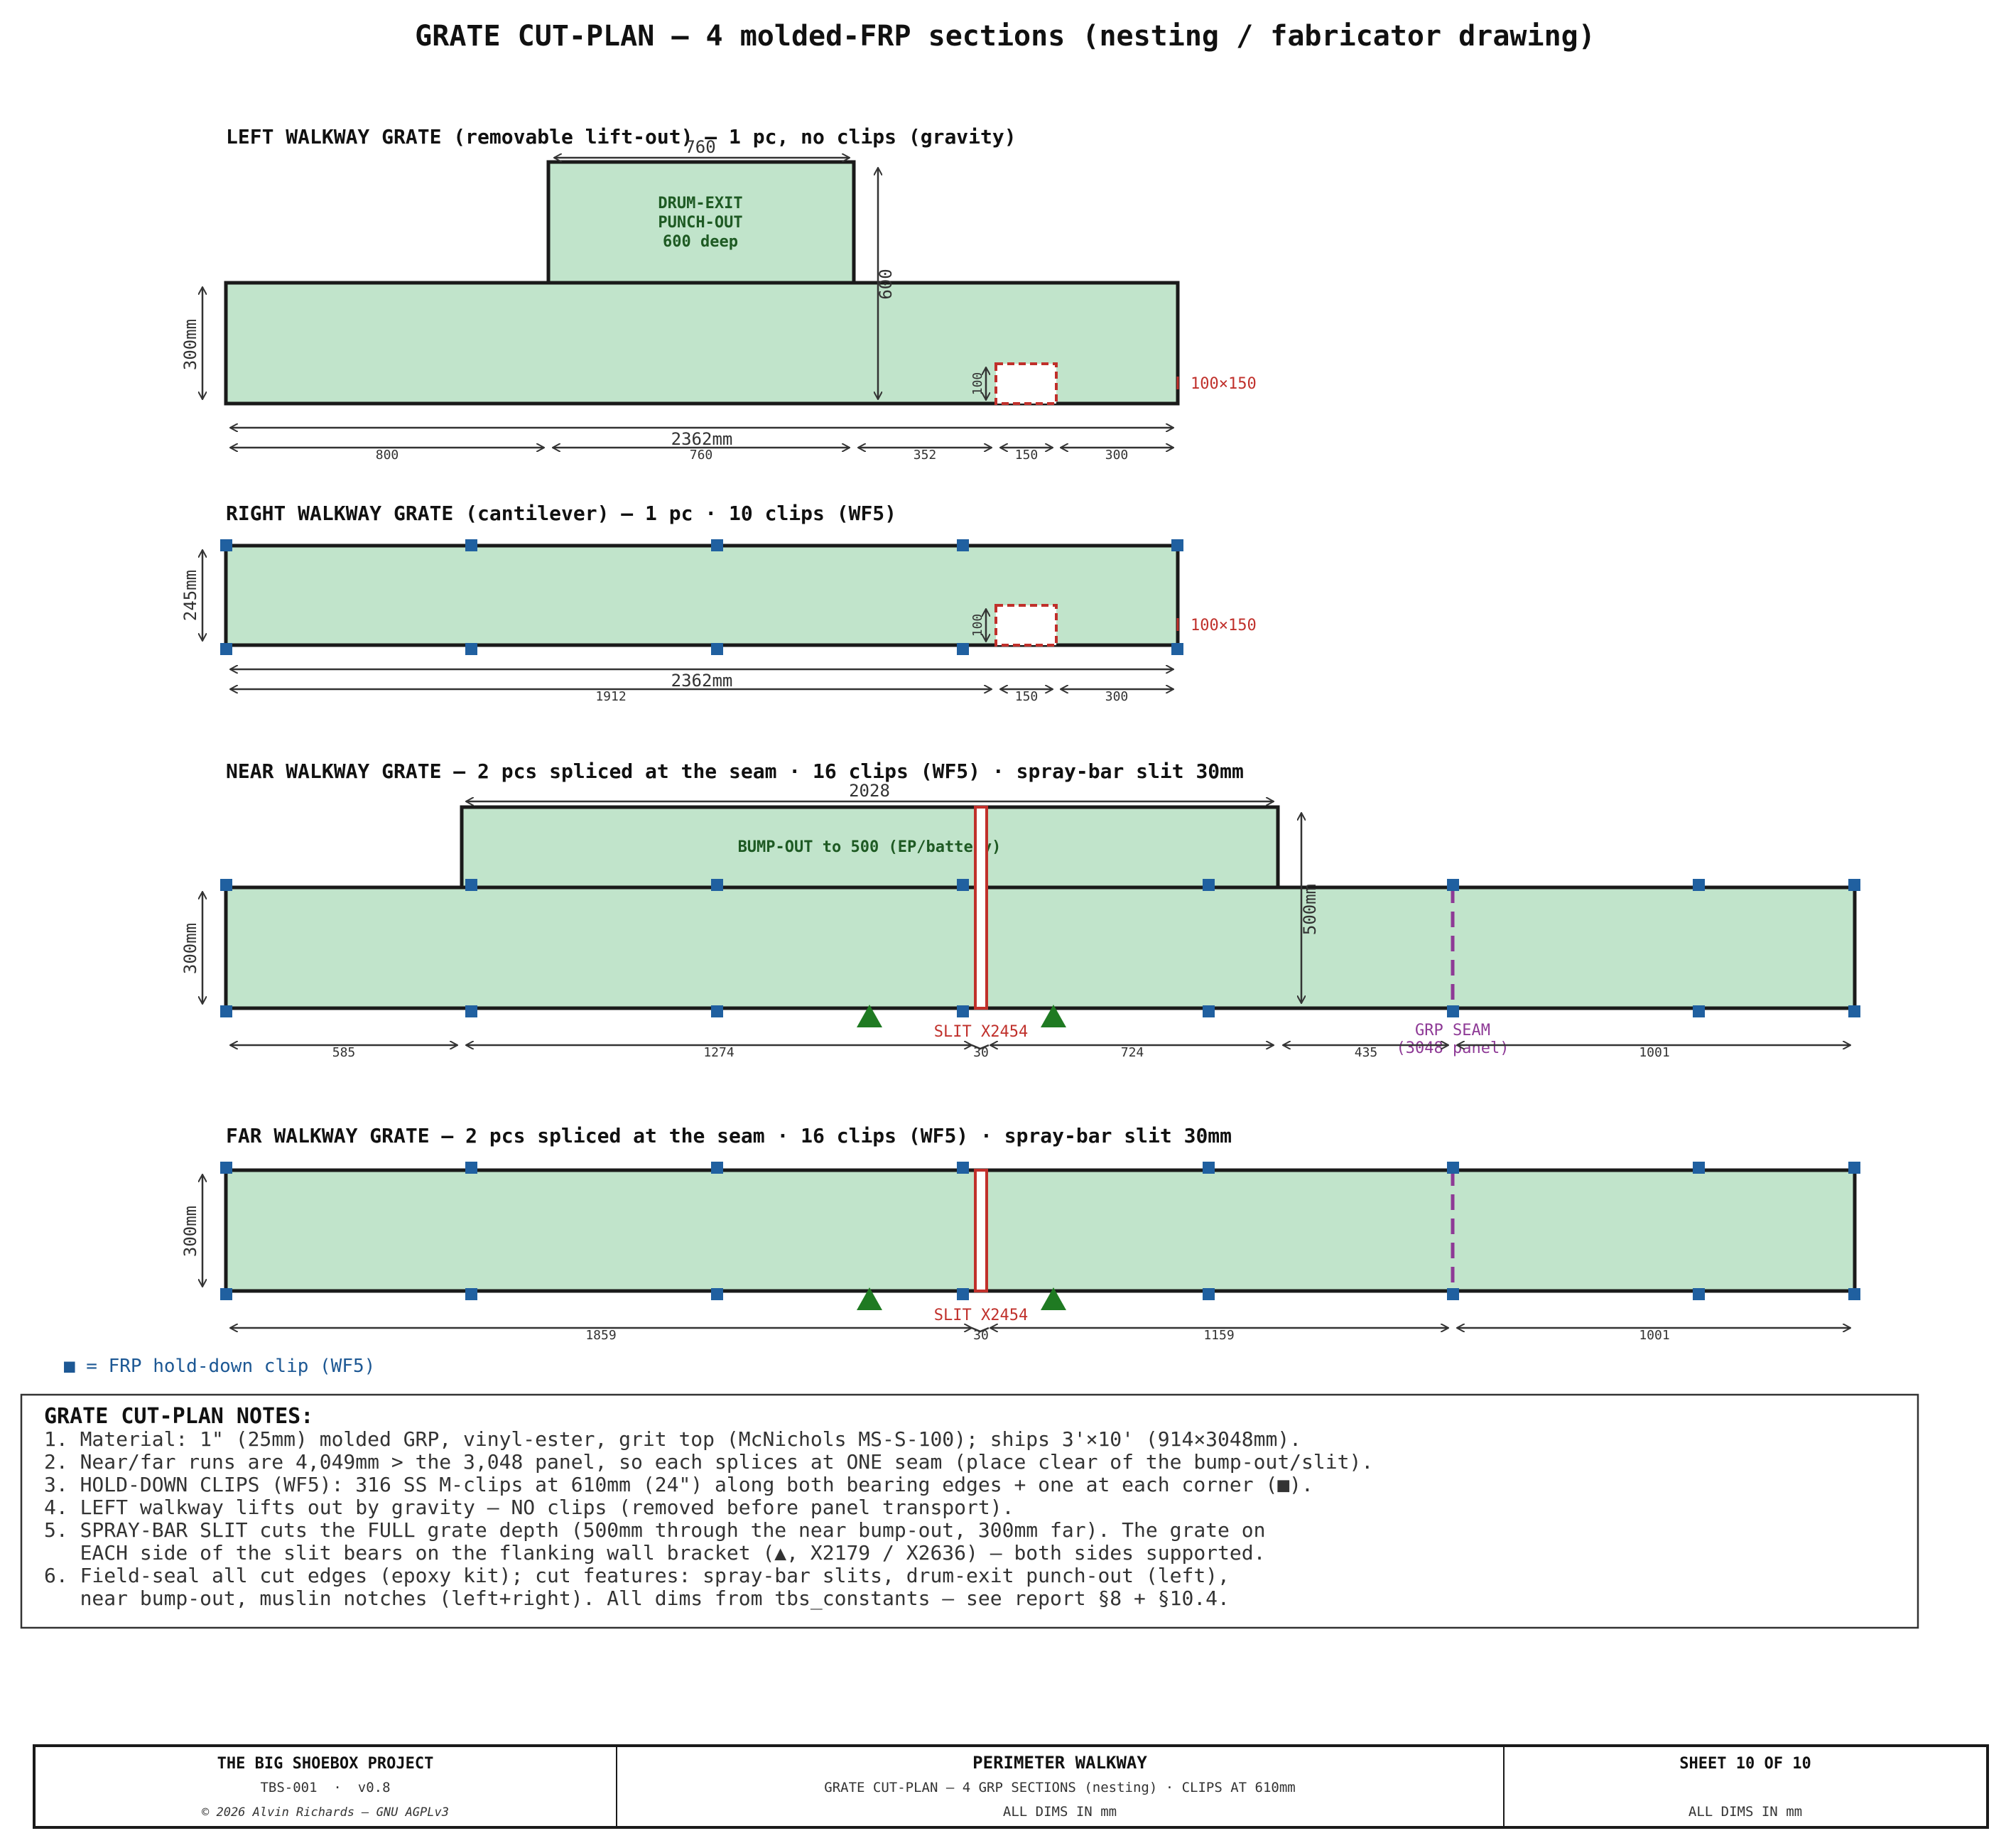 This screenshot has width=2011, height=1848. Describe the element at coordinates (1452, 1030) in the screenshot. I see `near-seam-label-1: GRP SEAM` at that location.